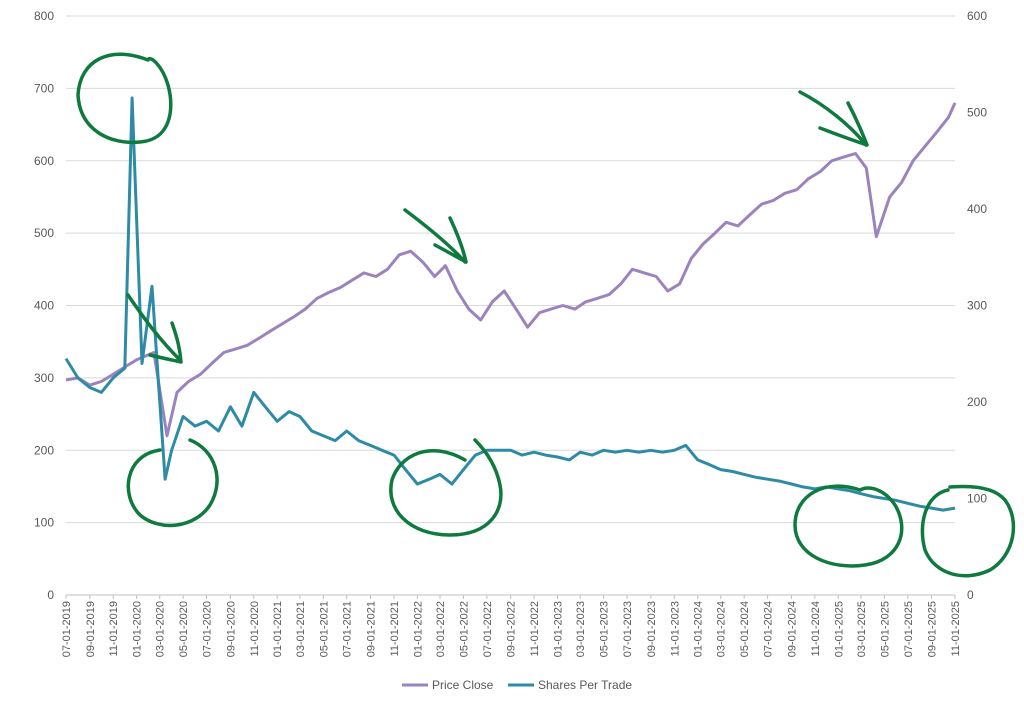  What do you see at coordinates (446, 487) in the screenshot?
I see `annotation-circle-2022-low` at bounding box center [446, 487].